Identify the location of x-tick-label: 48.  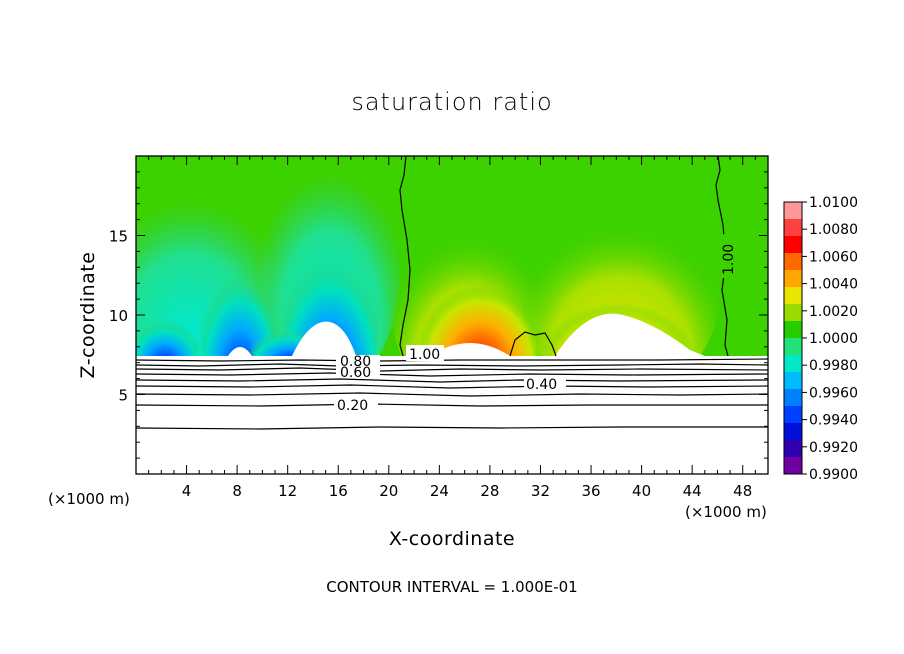
(742, 491).